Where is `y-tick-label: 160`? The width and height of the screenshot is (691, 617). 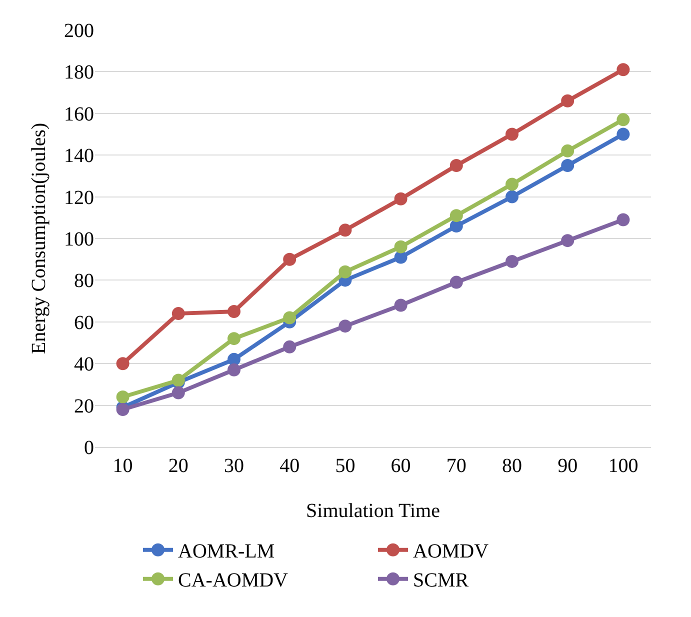 y-tick-label: 160 is located at coordinates (79, 114).